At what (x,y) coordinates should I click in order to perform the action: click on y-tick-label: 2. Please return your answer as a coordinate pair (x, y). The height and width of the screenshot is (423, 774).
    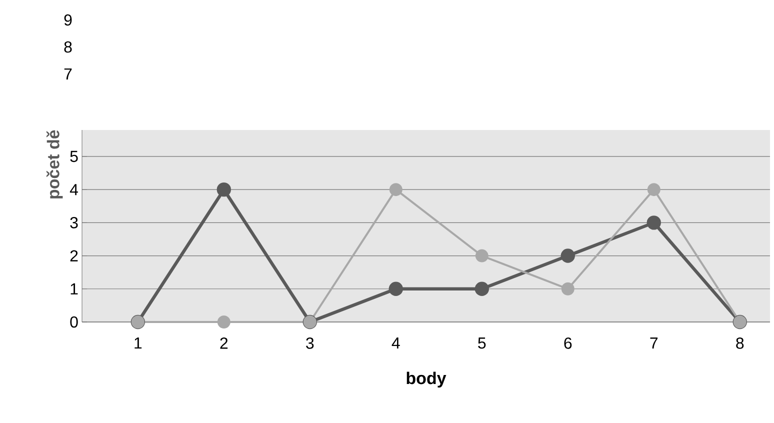
    Looking at the image, I should click on (74, 256).